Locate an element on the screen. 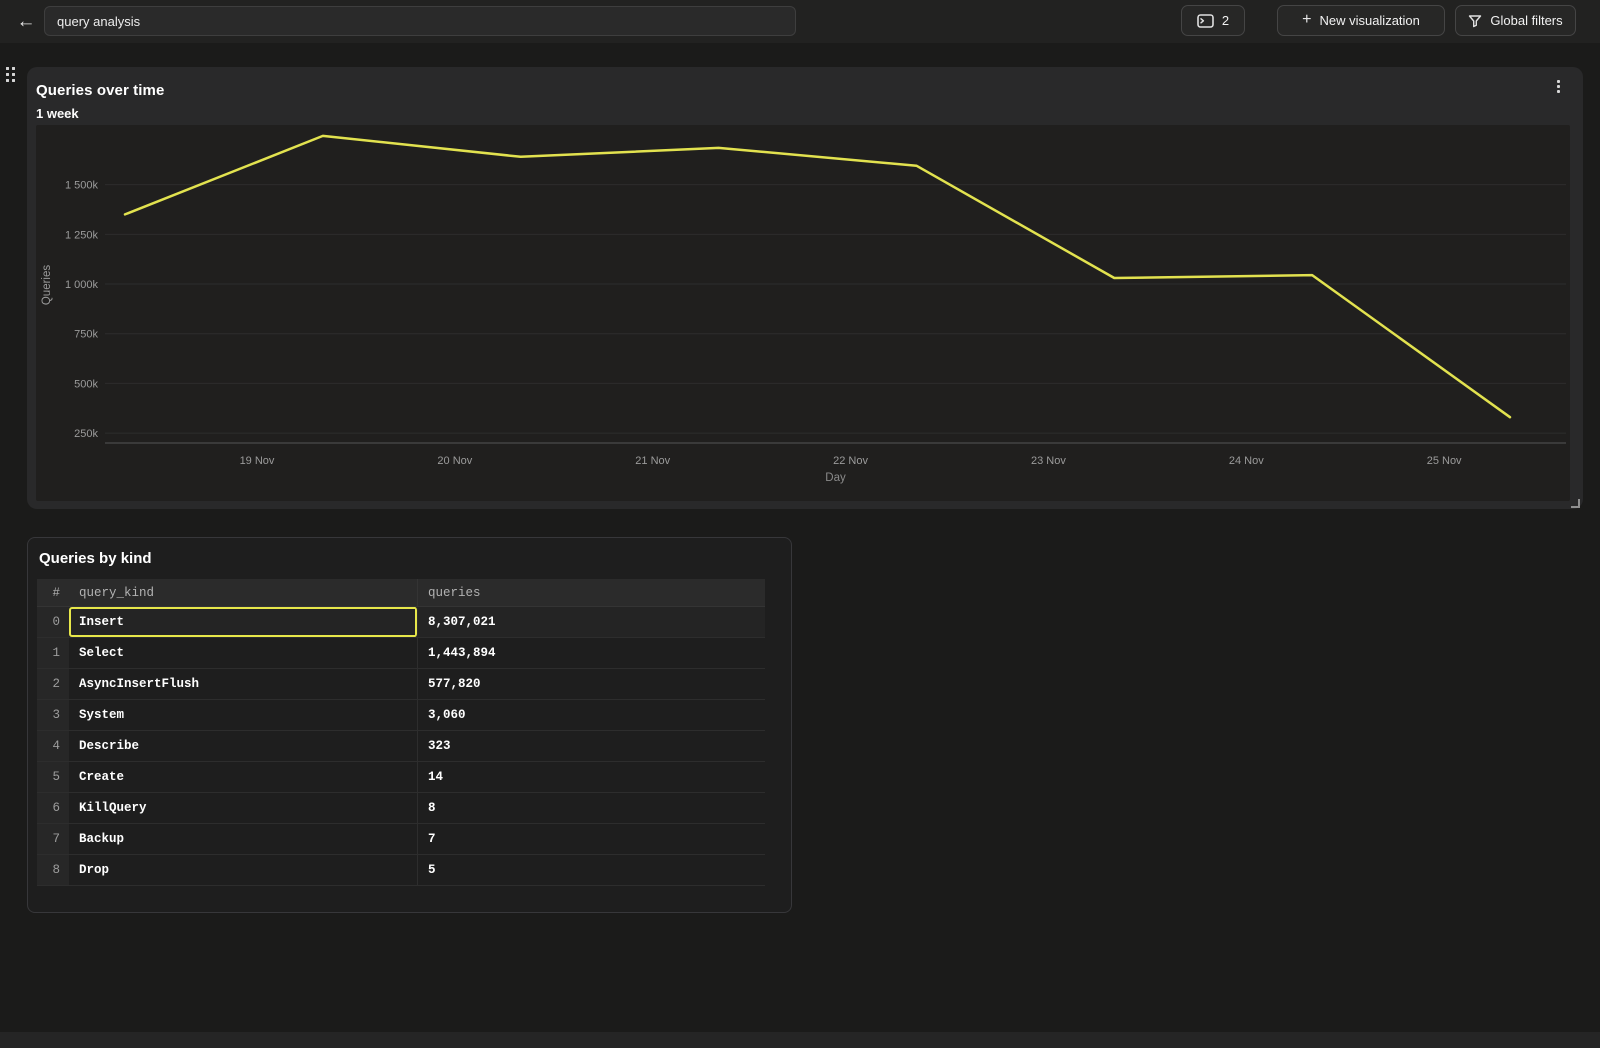 This screenshot has height=1048, width=1600. table-cell-queries: 577,820 is located at coordinates (454, 684).